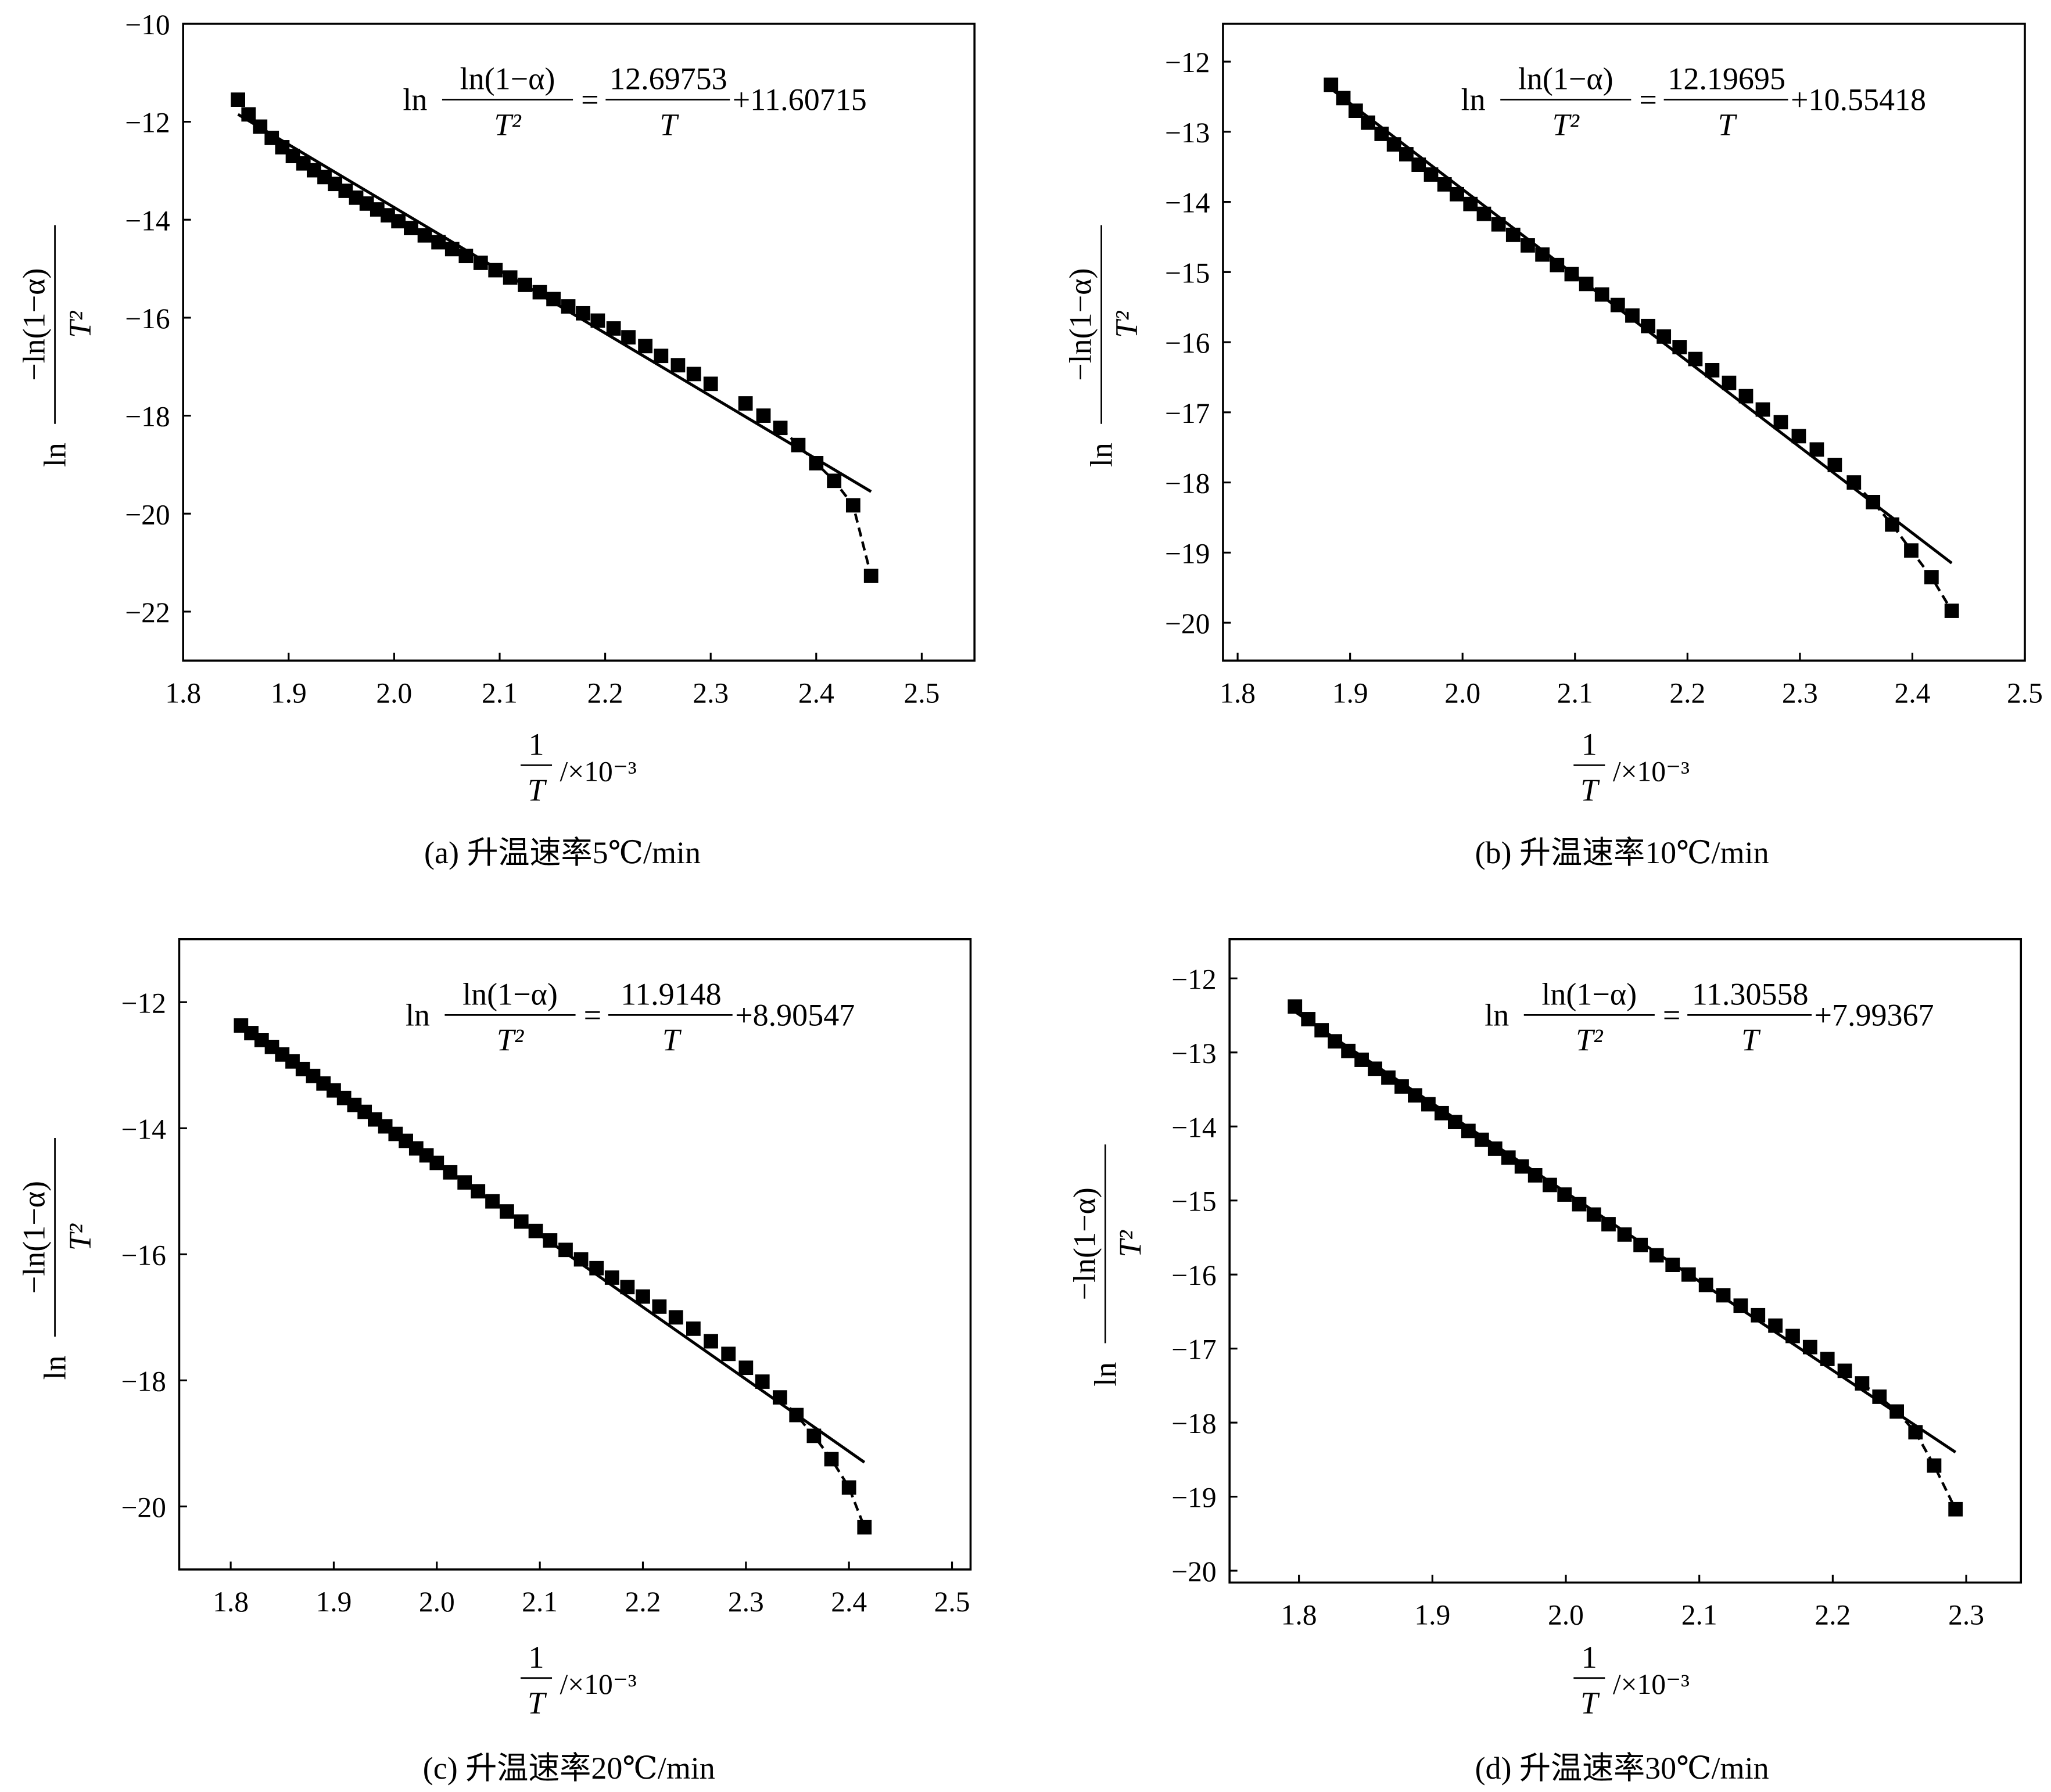 Image resolution: width=2051 pixels, height=1792 pixels. Describe the element at coordinates (1187, 133) in the screenshot. I see `y-tick-label: −13` at that location.